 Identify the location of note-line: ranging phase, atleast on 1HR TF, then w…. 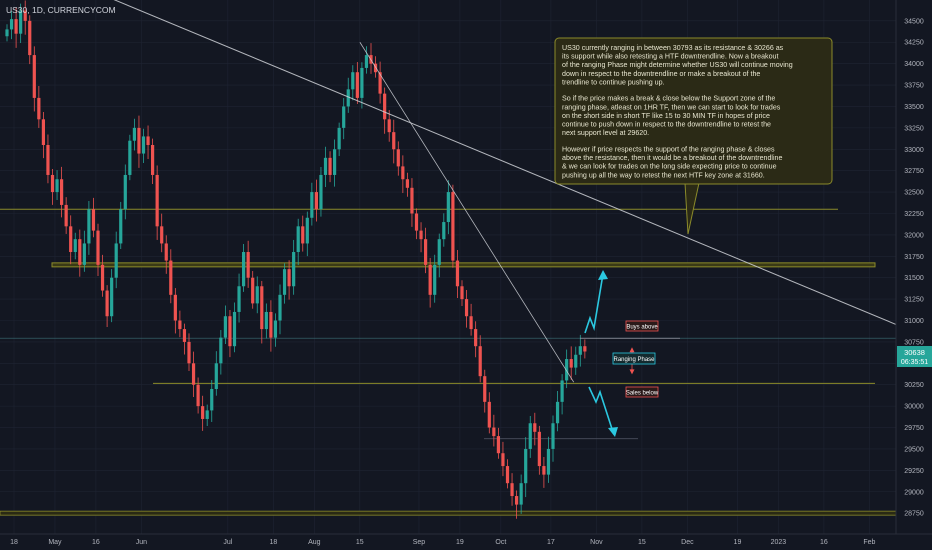
(671, 107).